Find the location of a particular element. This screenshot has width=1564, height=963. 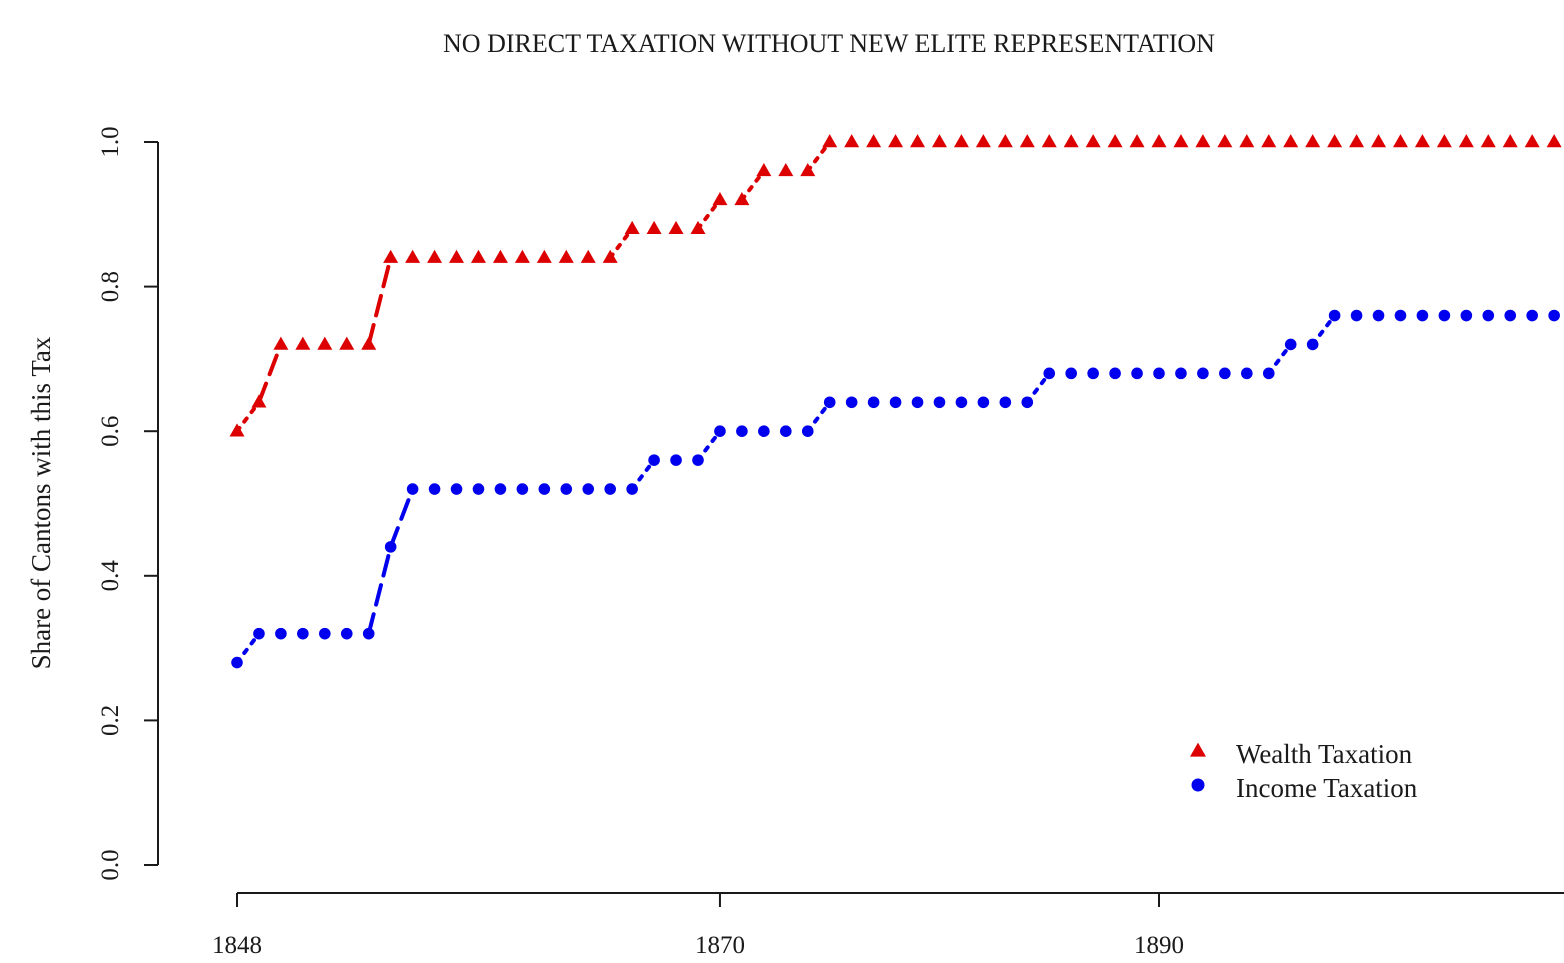

legend-label: Wealth Taxation is located at coordinates (1324, 754).